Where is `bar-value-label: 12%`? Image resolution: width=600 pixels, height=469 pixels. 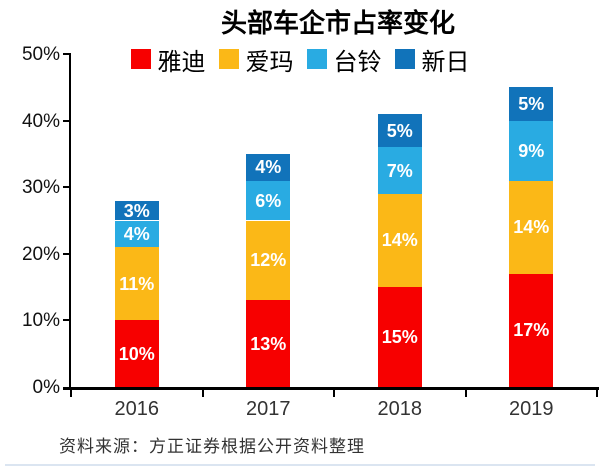 bar-value-label: 12% is located at coordinates (268, 260).